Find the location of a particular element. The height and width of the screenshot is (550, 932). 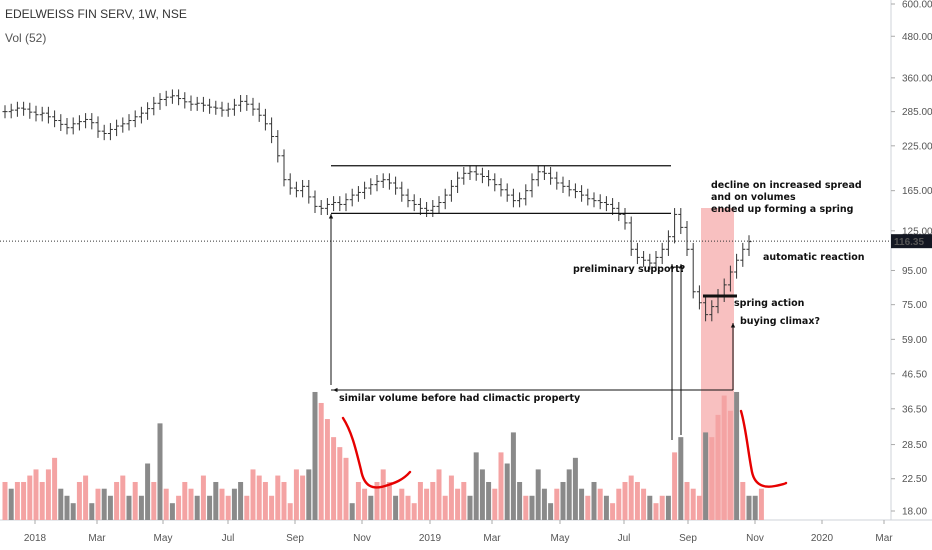

y-tick-label: 28.50 is located at coordinates (914, 445).